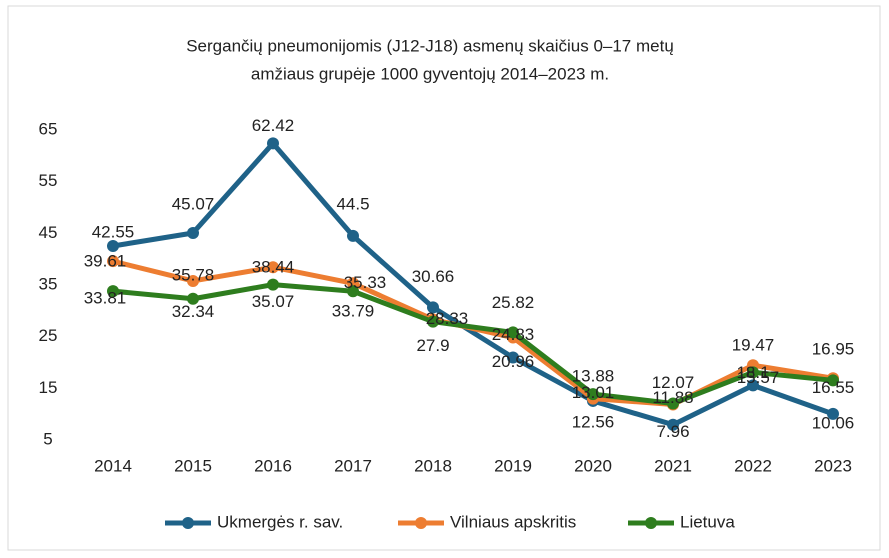 This screenshot has height=558, width=889. What do you see at coordinates (833, 465) in the screenshot?
I see `x-tick-label: 2023` at bounding box center [833, 465].